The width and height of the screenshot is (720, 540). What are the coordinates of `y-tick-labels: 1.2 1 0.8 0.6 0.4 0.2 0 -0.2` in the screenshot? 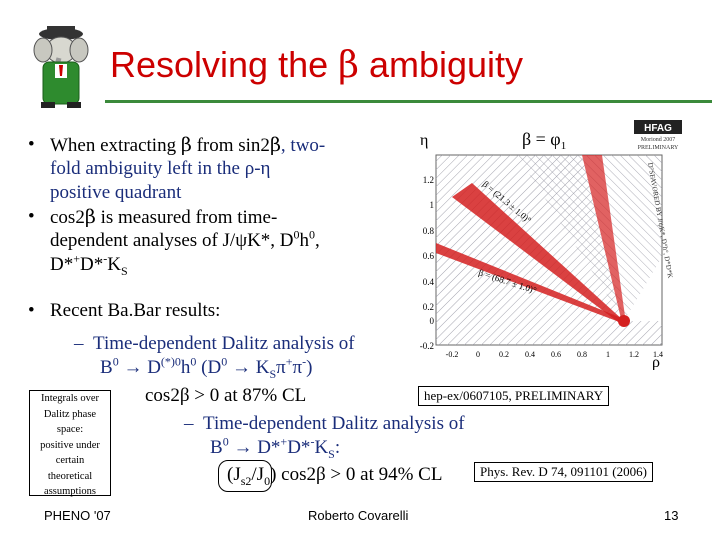 It's located at (427, 263).